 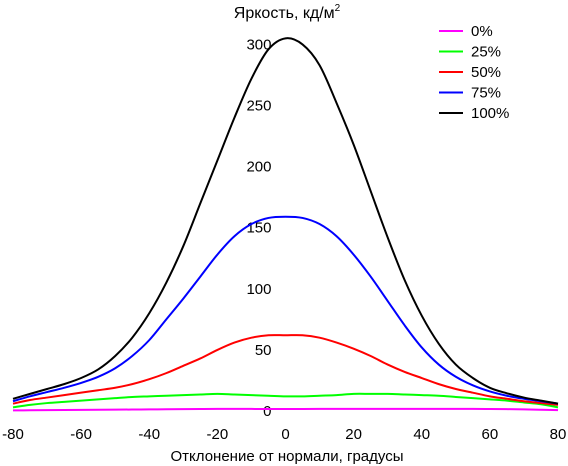 What do you see at coordinates (421, 434) in the screenshot?
I see `x-tick-label: 40` at bounding box center [421, 434].